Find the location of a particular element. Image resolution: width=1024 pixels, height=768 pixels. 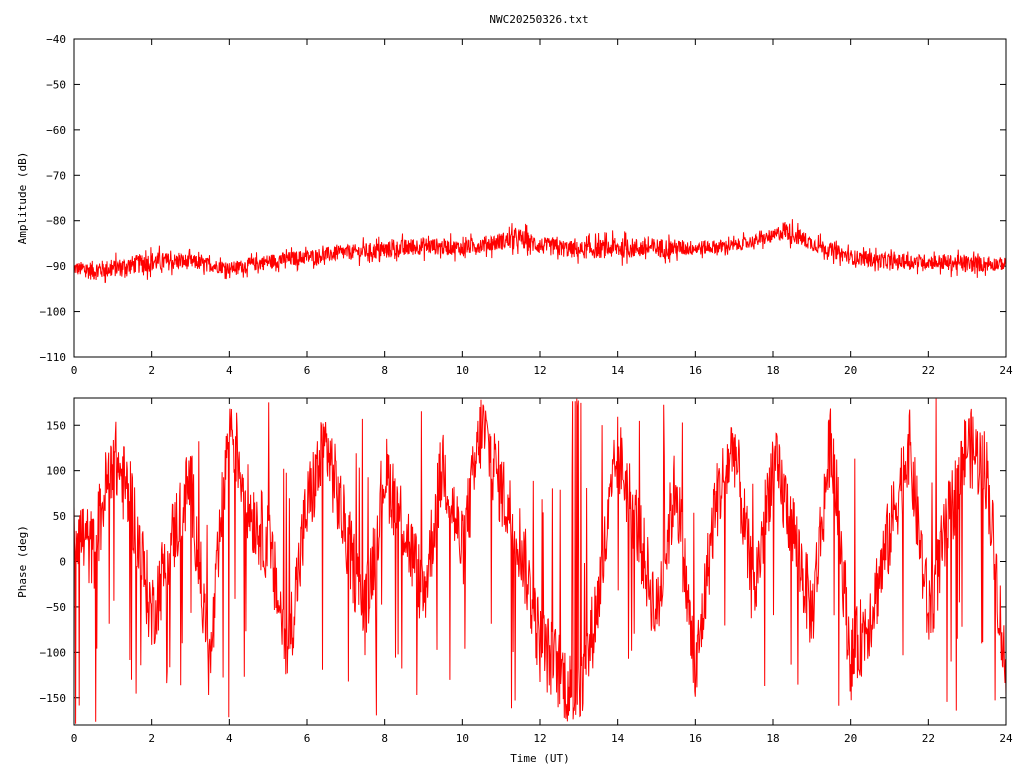

phase-x-tick-labels: 0 2 4 6 8 10 12 14 16 18 20 22 24 is located at coordinates (542, 738).